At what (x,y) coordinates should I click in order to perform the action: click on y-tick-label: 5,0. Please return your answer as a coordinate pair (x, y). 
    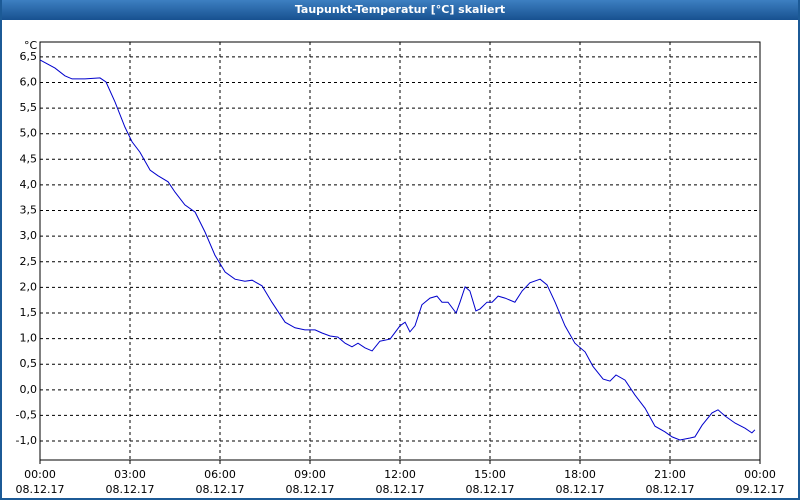
    Looking at the image, I should click on (29, 133).